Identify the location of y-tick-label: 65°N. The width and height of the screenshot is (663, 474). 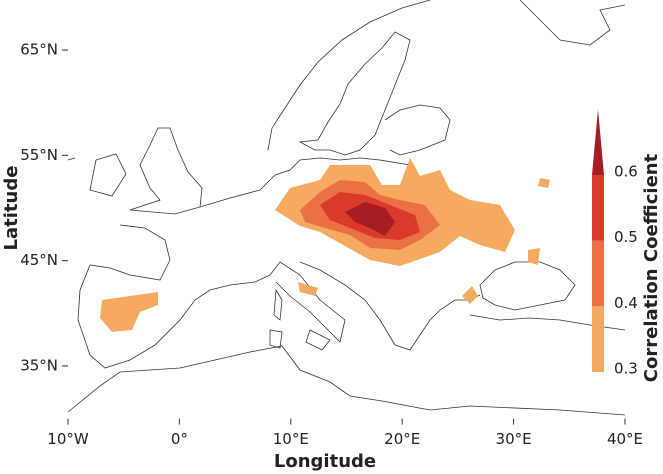
(39, 50).